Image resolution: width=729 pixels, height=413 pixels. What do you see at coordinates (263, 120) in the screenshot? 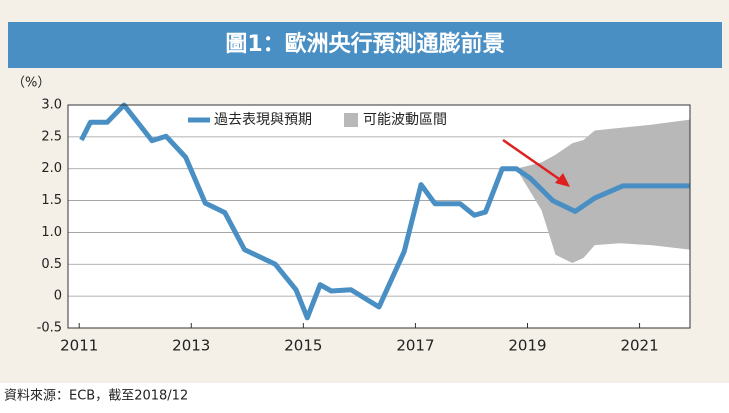
I see `legend-label: 過去表現與預期` at bounding box center [263, 120].